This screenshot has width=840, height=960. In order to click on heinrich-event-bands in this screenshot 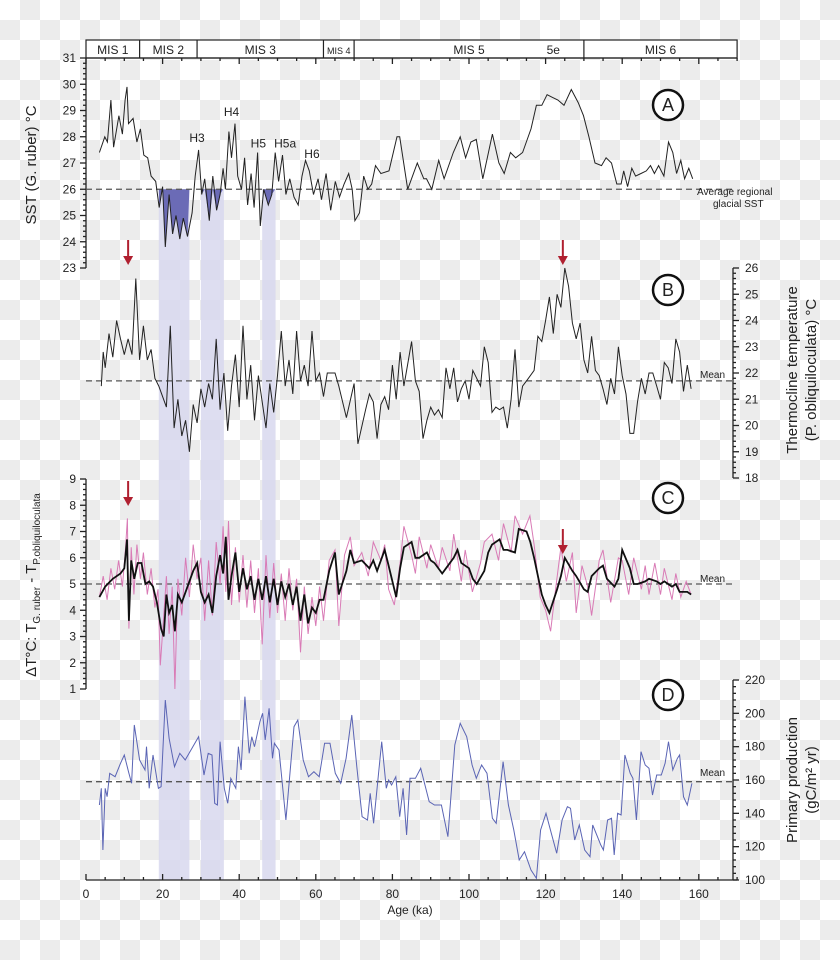, I will do `click(217, 534)`.